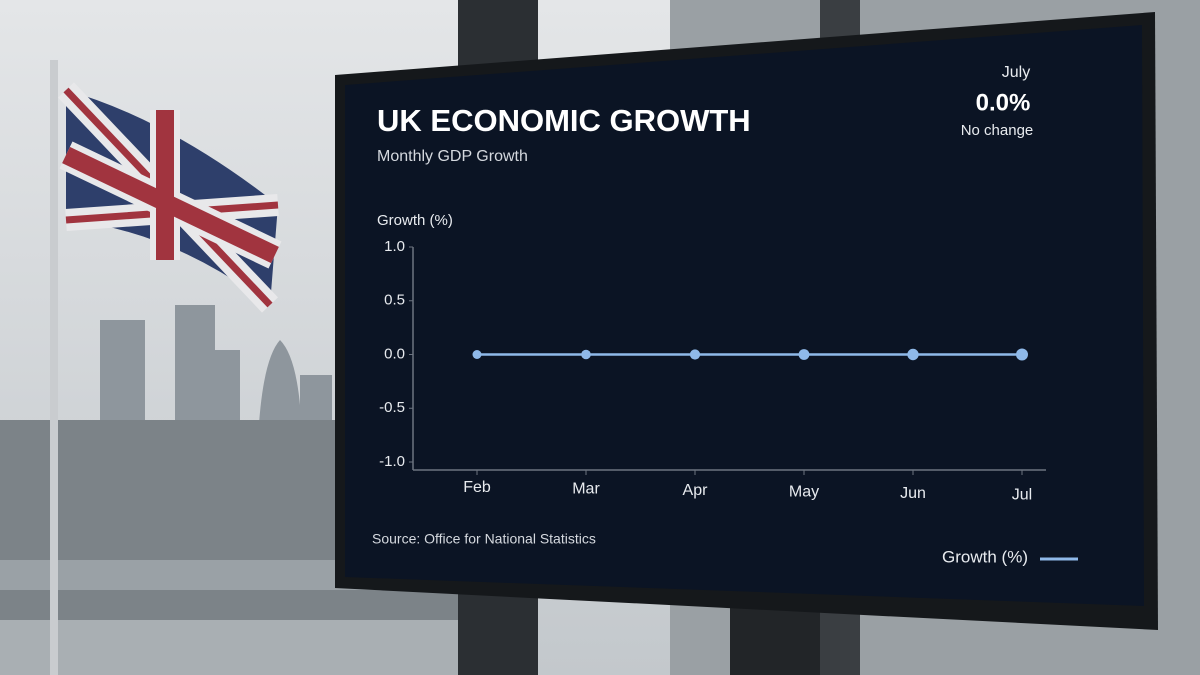  Describe the element at coordinates (775, 637) in the screenshot. I see `monitor-stand` at that location.